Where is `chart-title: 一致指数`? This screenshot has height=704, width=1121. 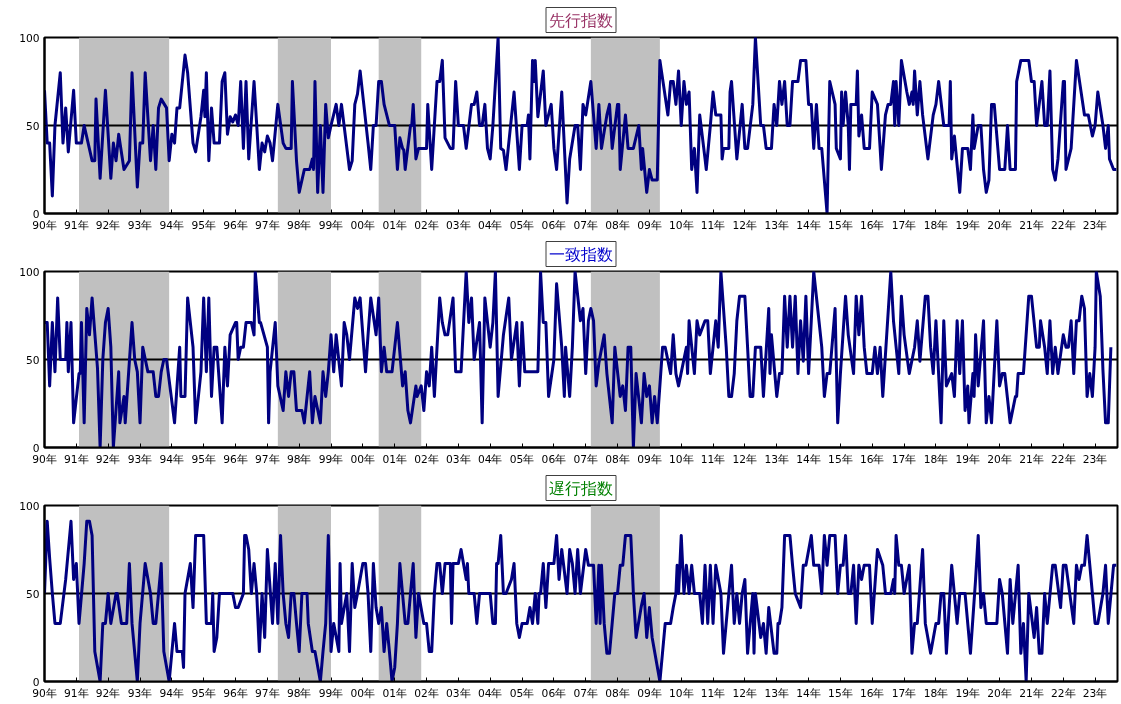
chart-title: 一致指数 is located at coordinates (581, 254).